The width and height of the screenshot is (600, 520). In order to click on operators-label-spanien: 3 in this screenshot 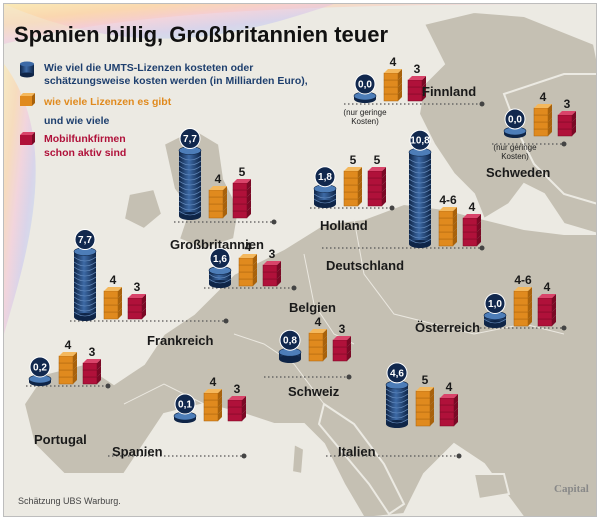, I will do `click(237, 389)`.